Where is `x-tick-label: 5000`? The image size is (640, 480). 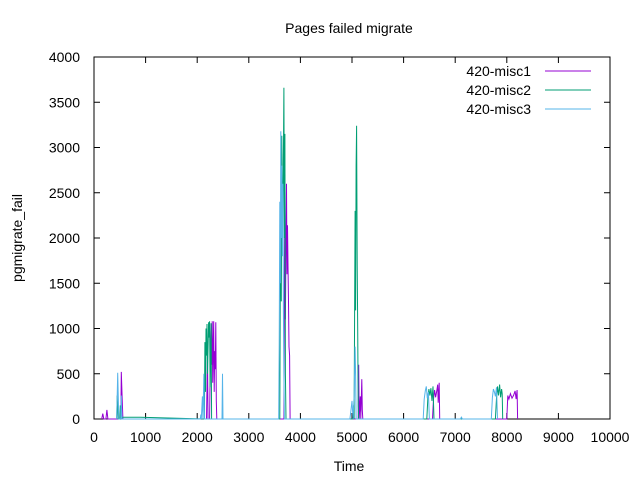 x-tick-label: 5000 is located at coordinates (351, 437).